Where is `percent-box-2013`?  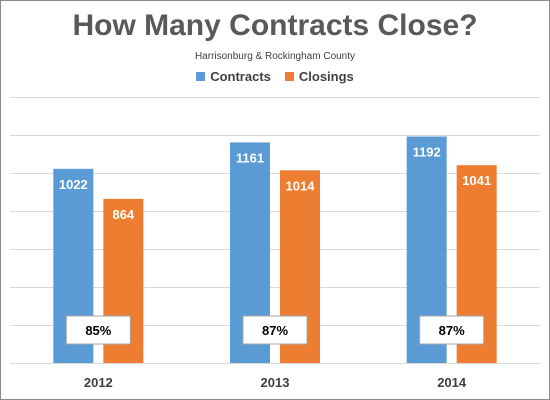 percent-box-2013 is located at coordinates (275, 330).